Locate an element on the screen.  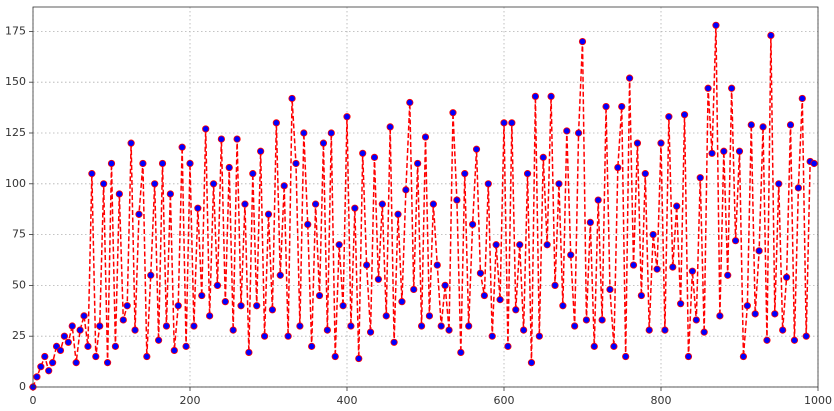
x-tick-label: 0 is located at coordinates (33, 400).